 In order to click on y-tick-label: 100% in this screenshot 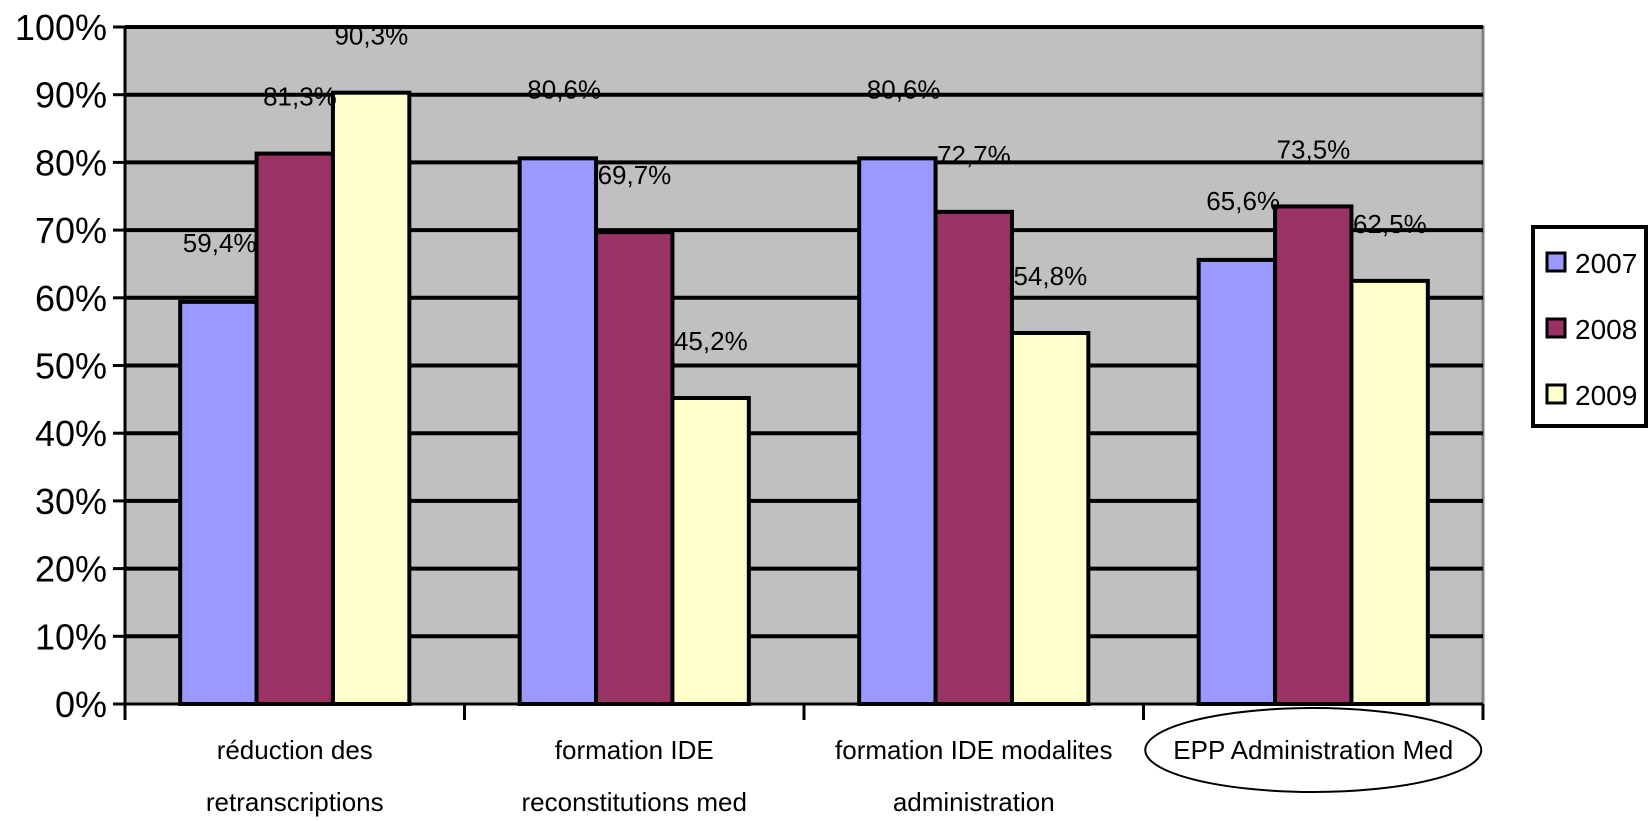, I will do `click(61, 27)`.